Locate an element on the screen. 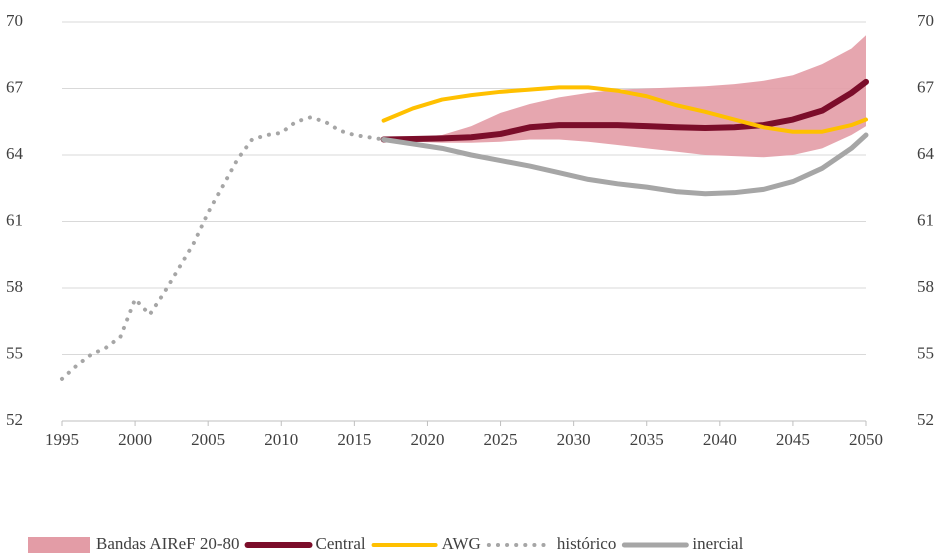 The image size is (940, 560). y-tick-label: 67 is located at coordinates (15, 86).